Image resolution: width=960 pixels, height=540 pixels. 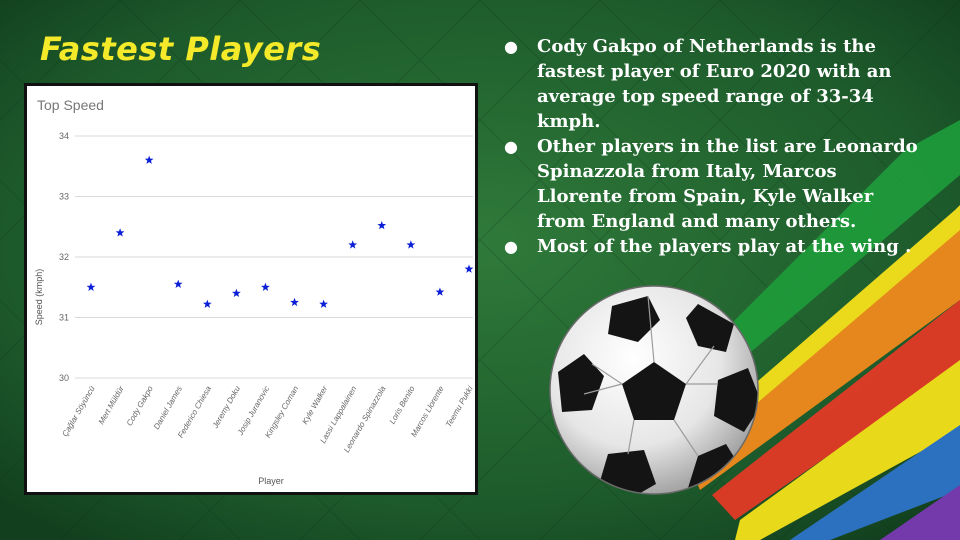 What do you see at coordinates (314, 405) in the screenshot?
I see `x-tick-label: Kyle Walker` at bounding box center [314, 405].